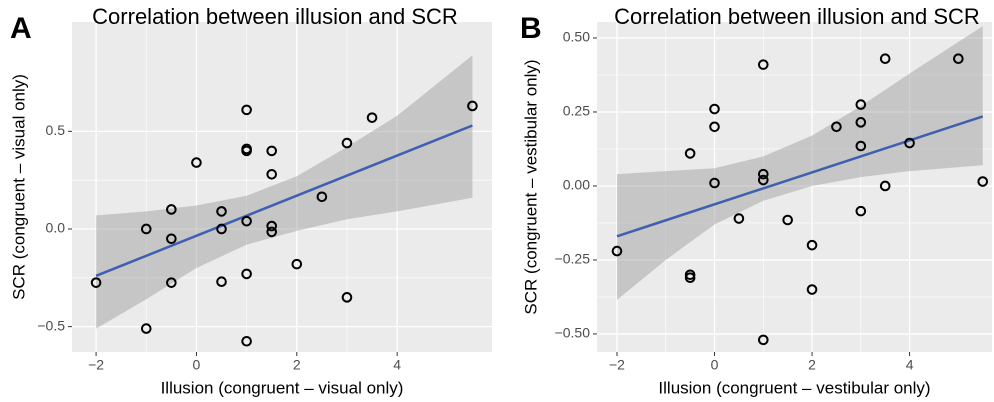 Image resolution: width=994 pixels, height=402 pixels. Describe the element at coordinates (530, 186) in the screenshot. I see `y-axis-label: SCR (congruent – vestibular only)` at that location.